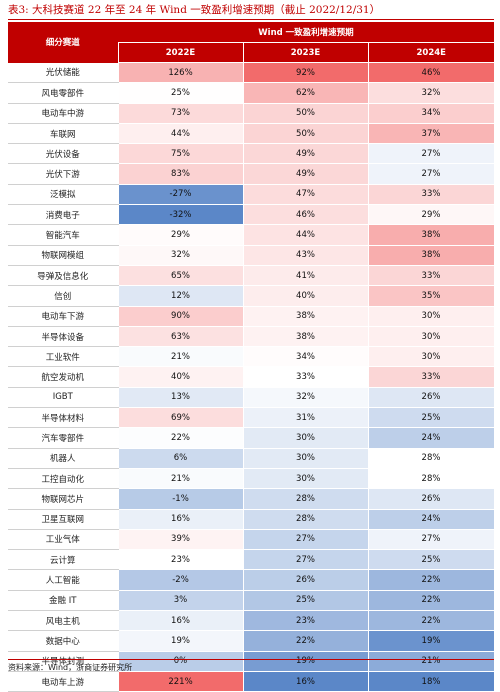  What do you see at coordinates (63, 641) in the screenshot?
I see `row-category: 数据中心` at bounding box center [63, 641].